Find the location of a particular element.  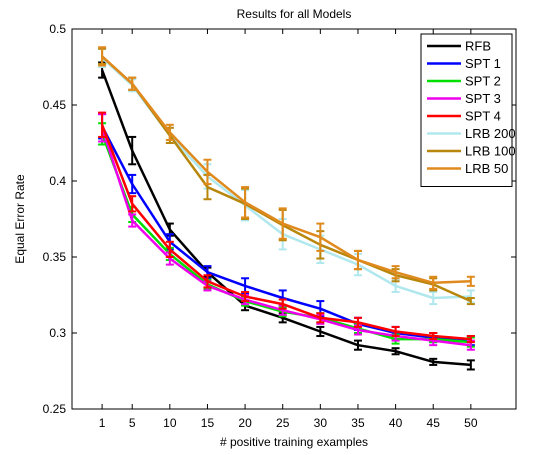

x-tick-label: 35 is located at coordinates (358, 423).